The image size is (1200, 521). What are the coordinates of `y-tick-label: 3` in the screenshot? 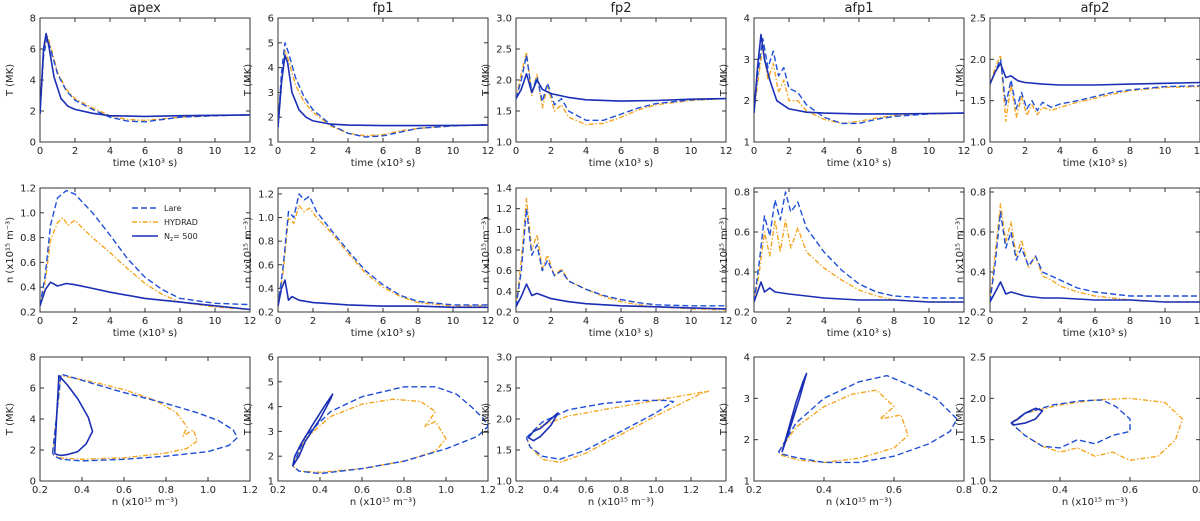 It's located at (747, 60).